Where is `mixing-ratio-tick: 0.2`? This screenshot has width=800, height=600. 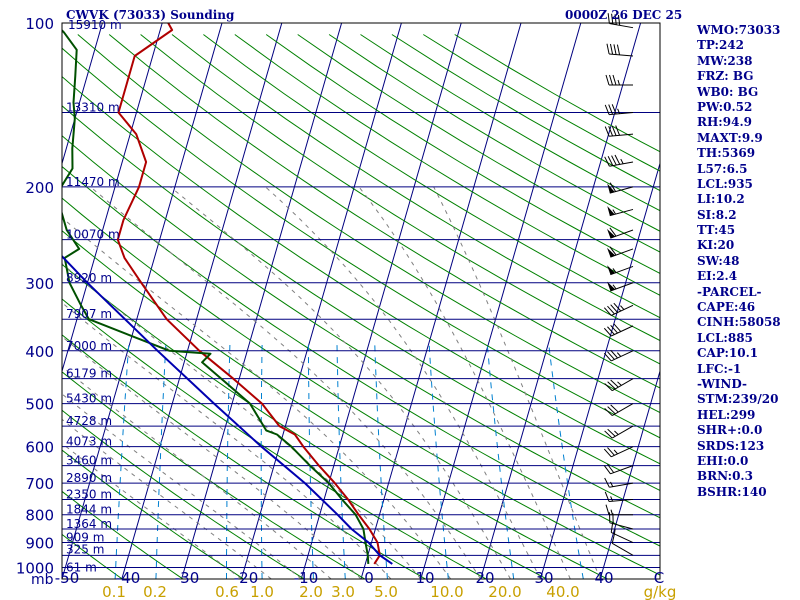 mixing-ratio-tick: 0.2 is located at coordinates (155, 591).